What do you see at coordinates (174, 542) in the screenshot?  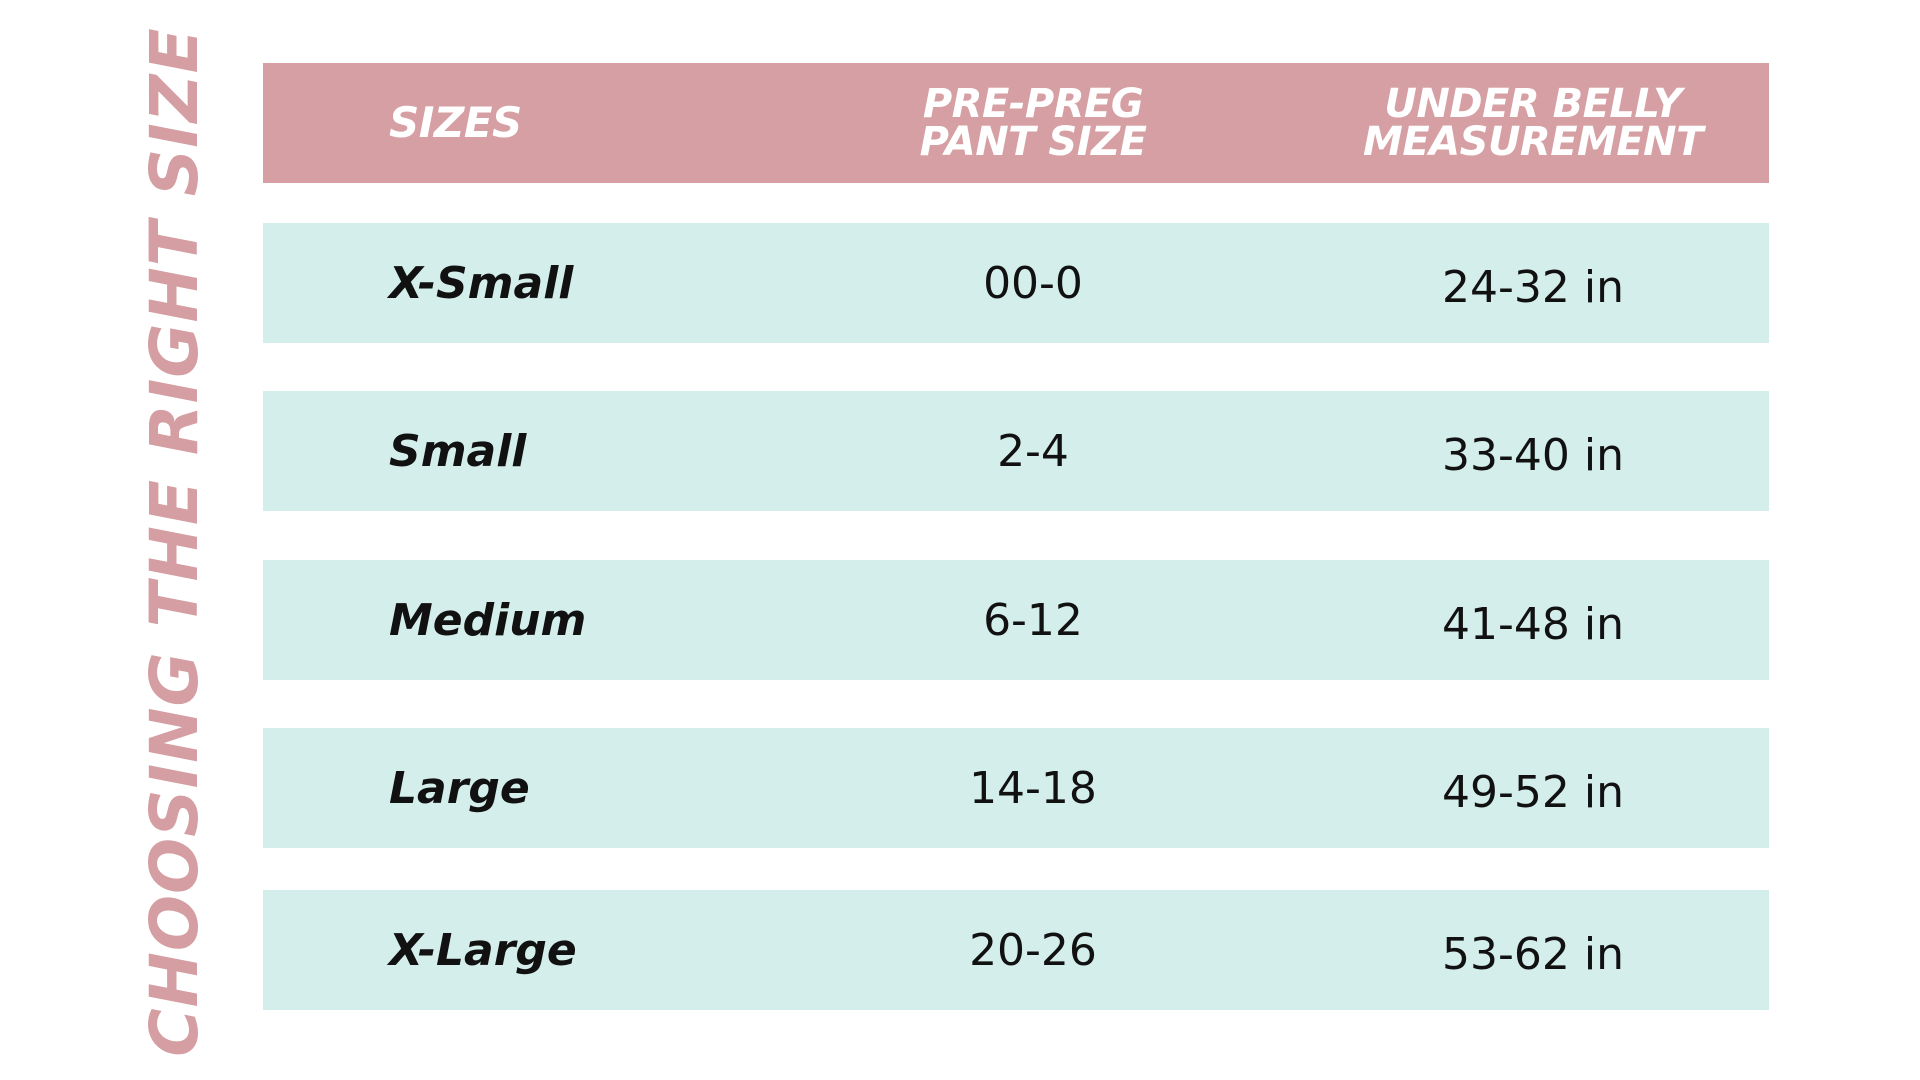 I see `side-title: CHOOSING THE RIGHT SIZE` at bounding box center [174, 542].